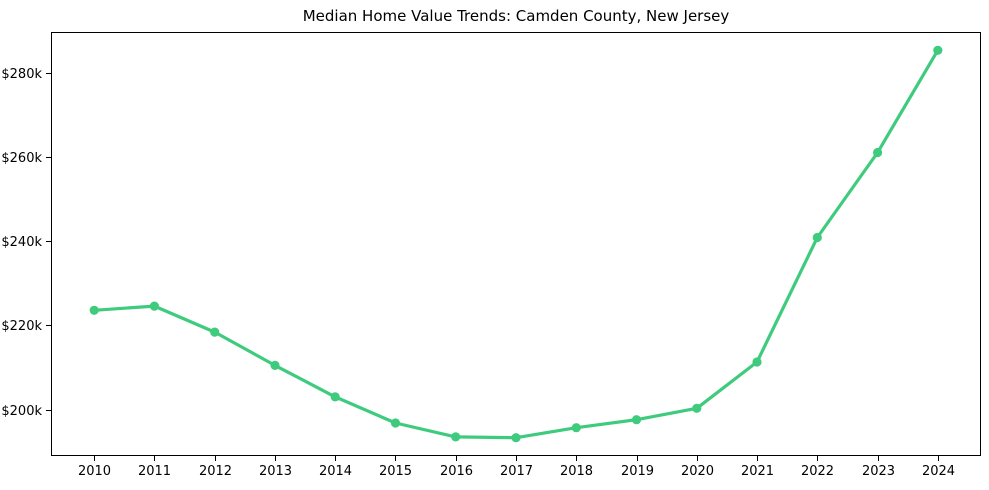 Image resolution: width=989 pixels, height=490 pixels. Describe the element at coordinates (817, 471) in the screenshot. I see `x-tick-label: 2022` at that location.